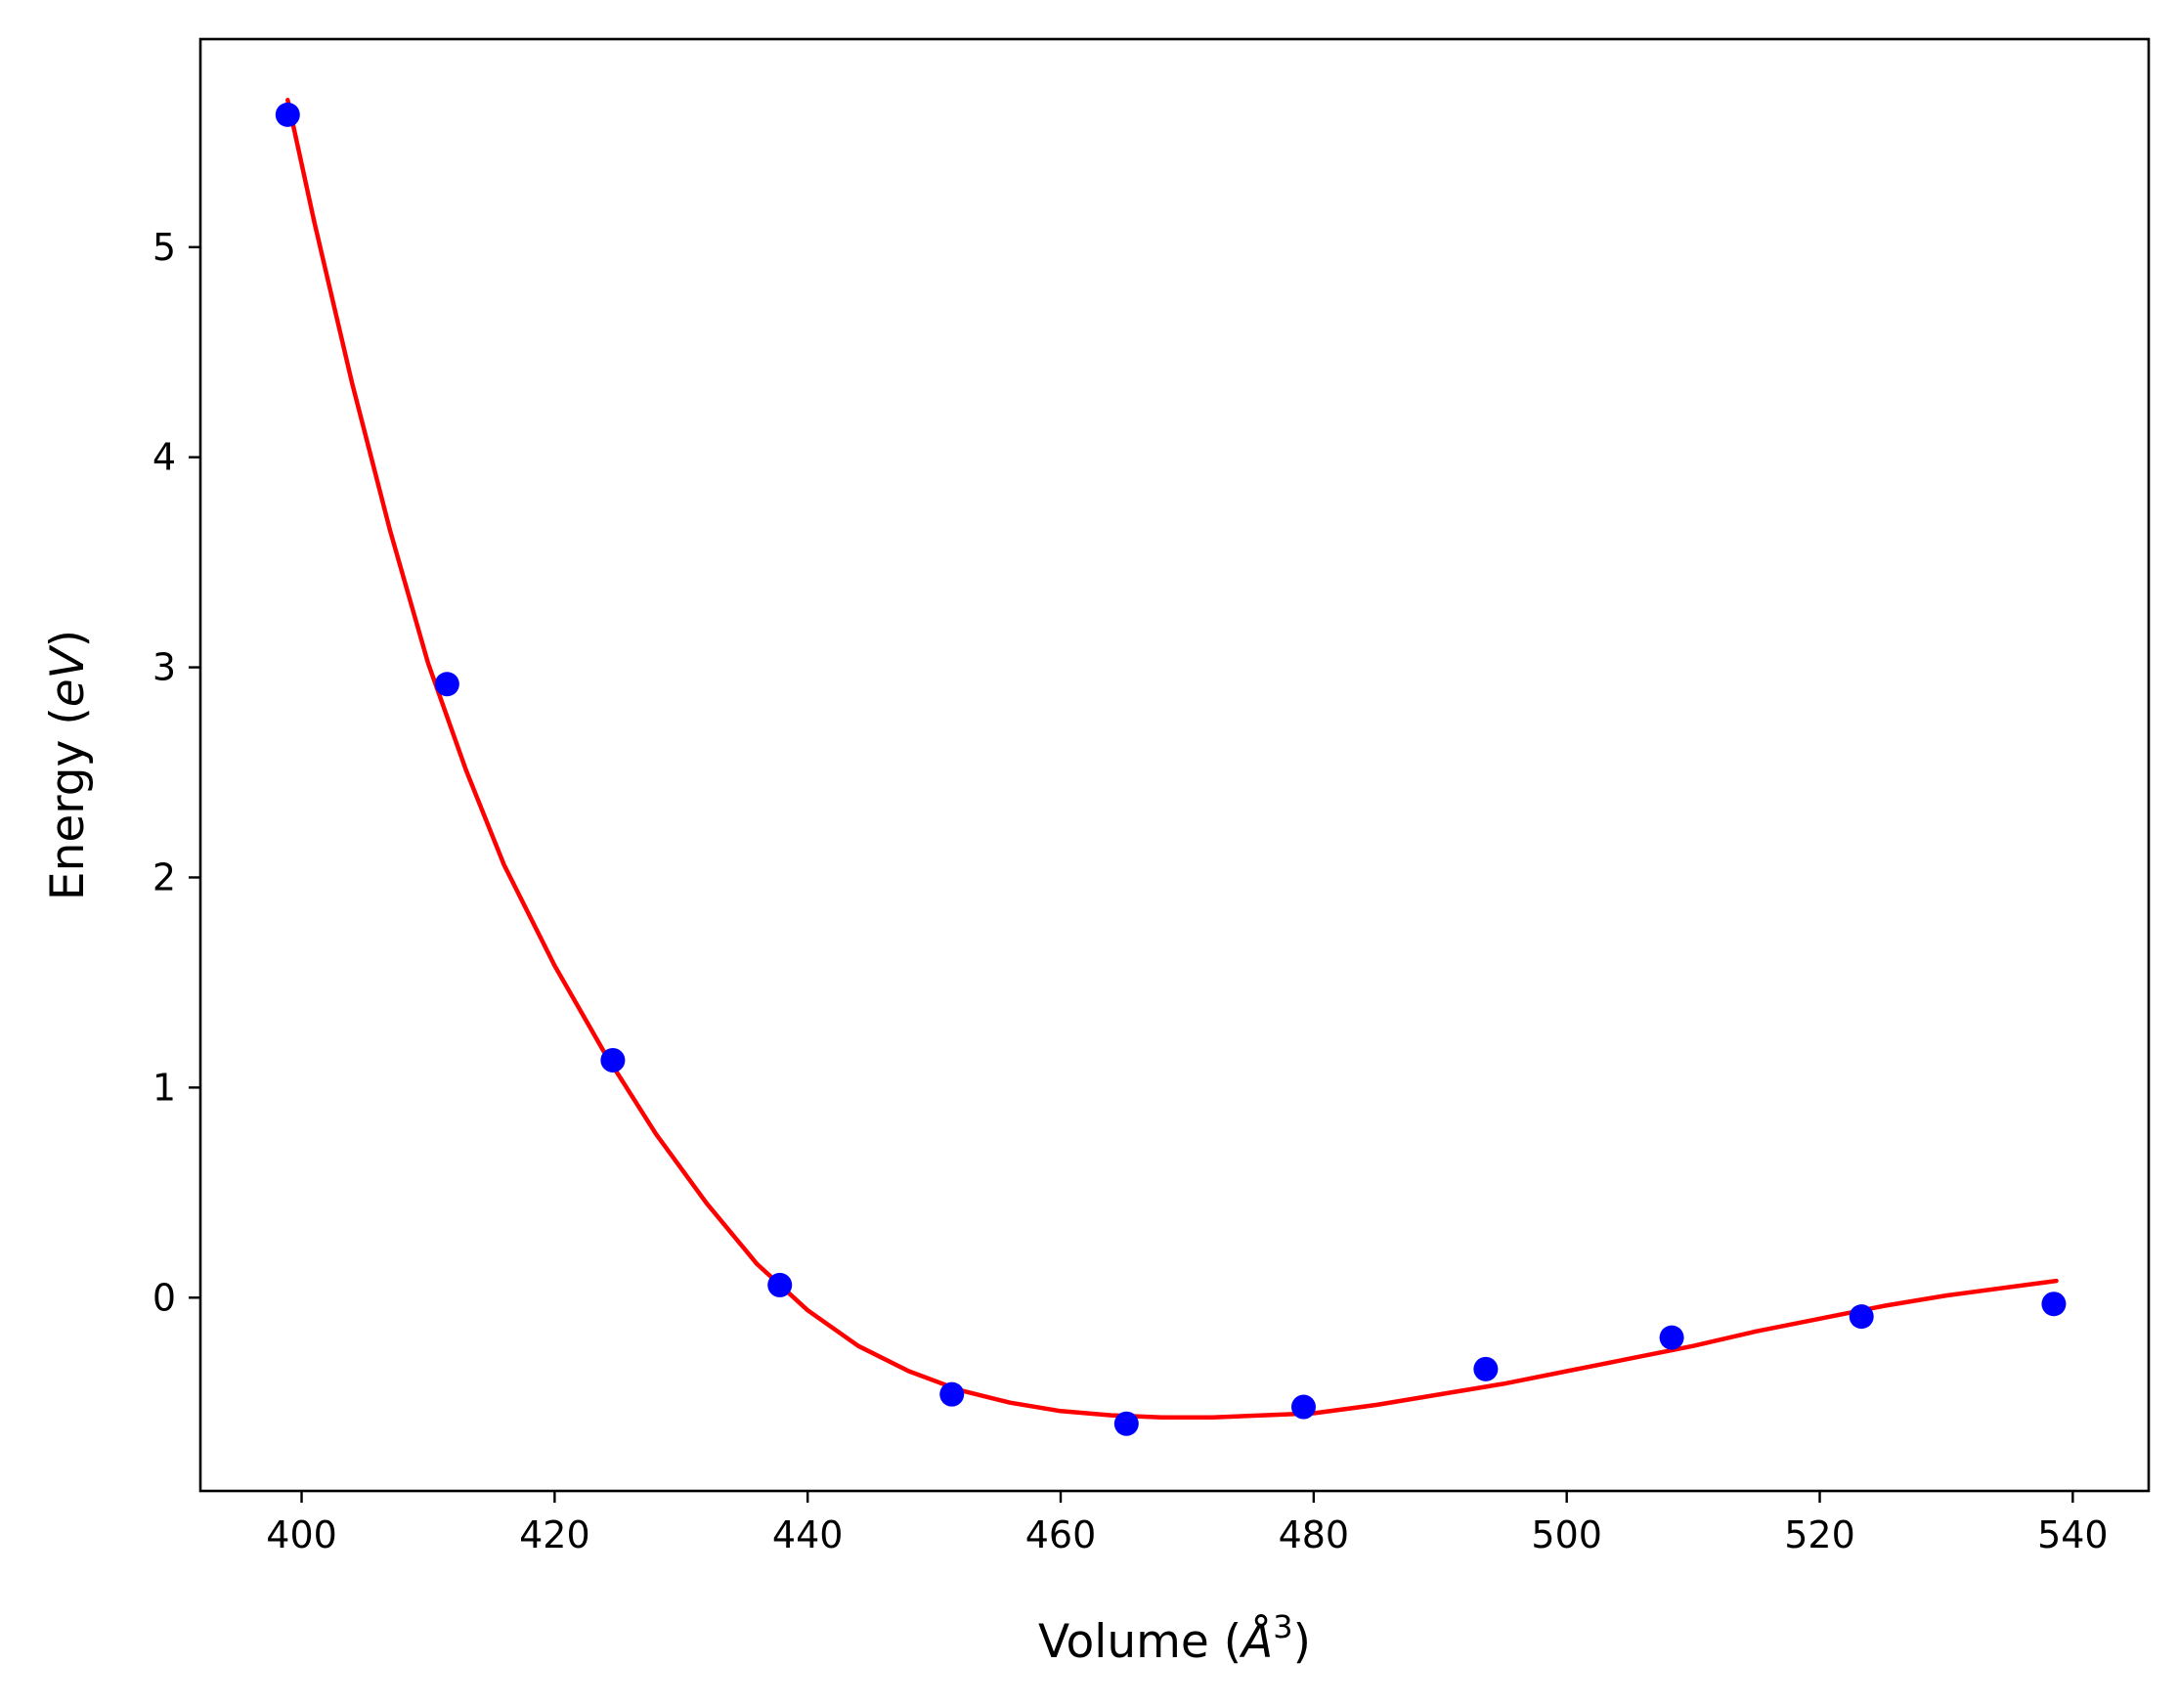  What do you see at coordinates (1187, 1523) in the screenshot?
I see `x-axis-ticks: 400 420 440 460 480 500 520 540` at bounding box center [1187, 1523].